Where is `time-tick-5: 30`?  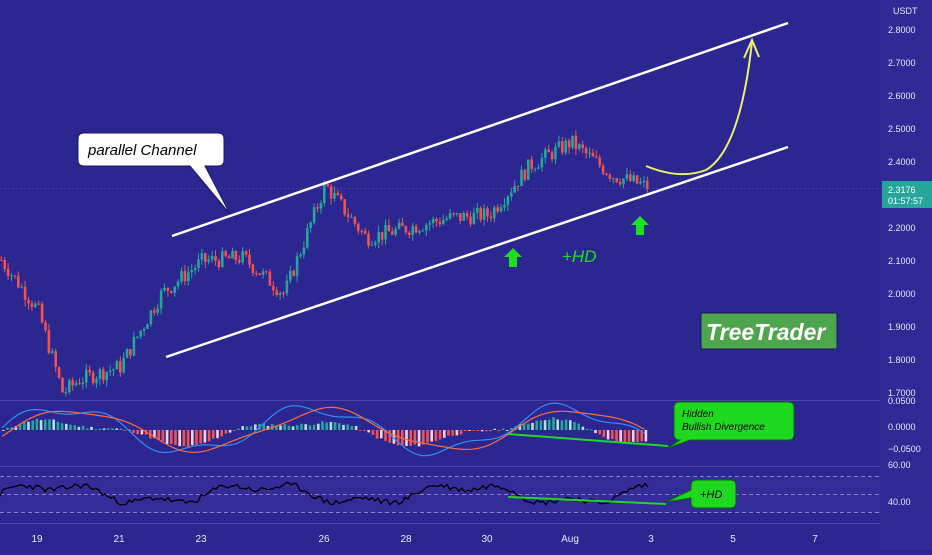
time-tick-5: 30 is located at coordinates (487, 539).